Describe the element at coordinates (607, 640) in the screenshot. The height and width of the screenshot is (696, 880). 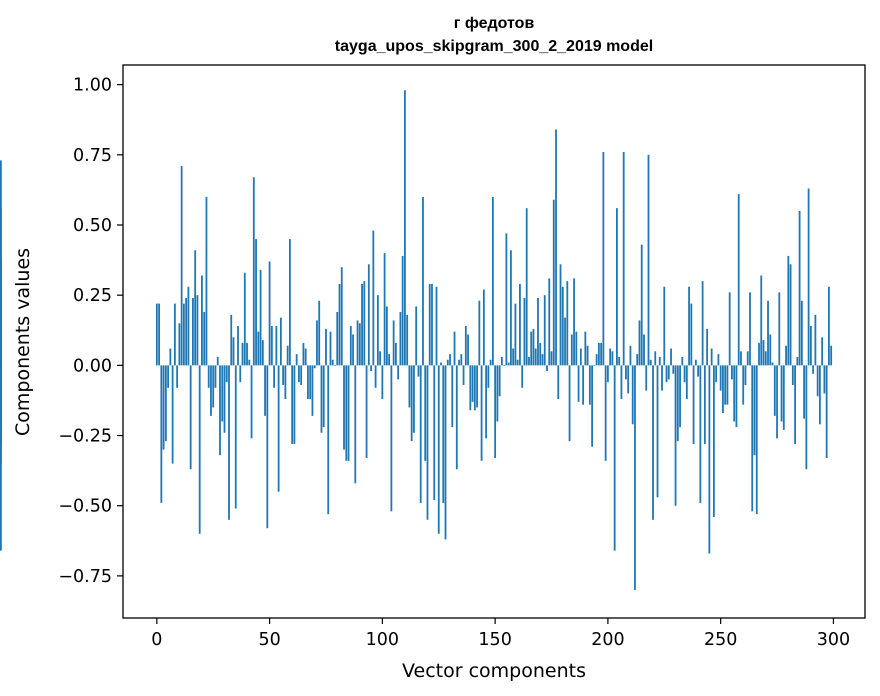
I see `x-tick-label: 200` at that location.